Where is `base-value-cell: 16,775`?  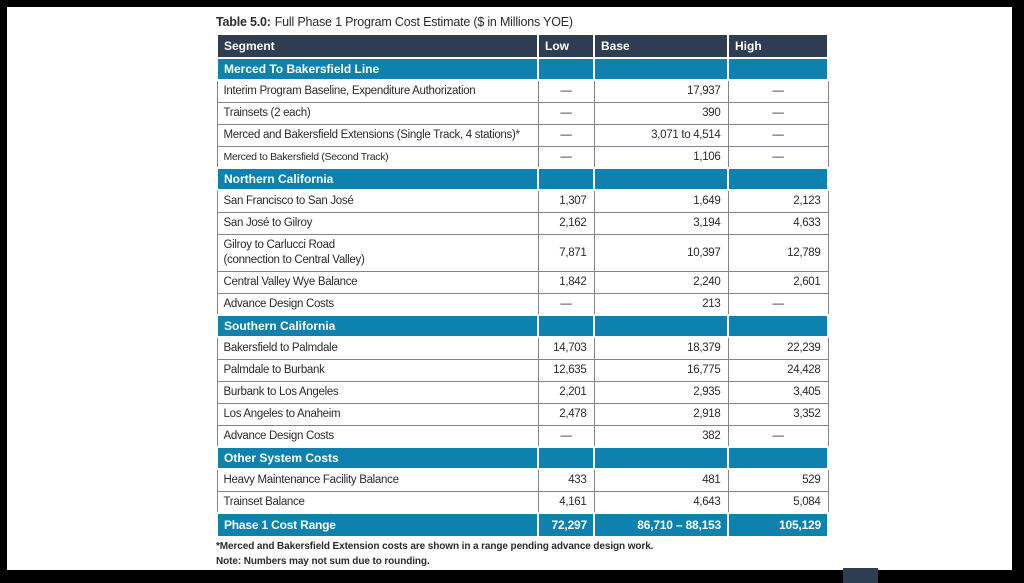
base-value-cell: 16,775 is located at coordinates (661, 370).